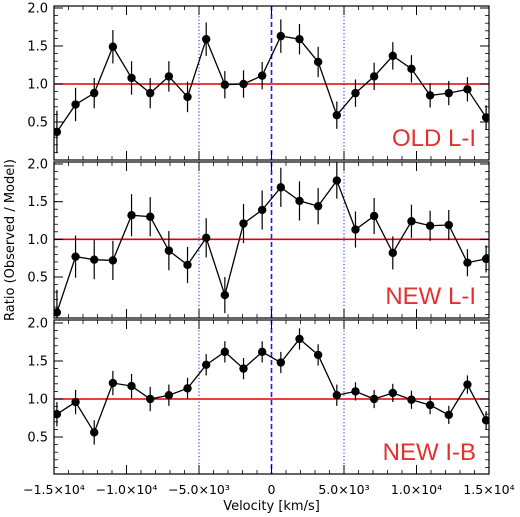  What do you see at coordinates (199, 489) in the screenshot?
I see `x-tick-label: −5.0×10³` at bounding box center [199, 489].